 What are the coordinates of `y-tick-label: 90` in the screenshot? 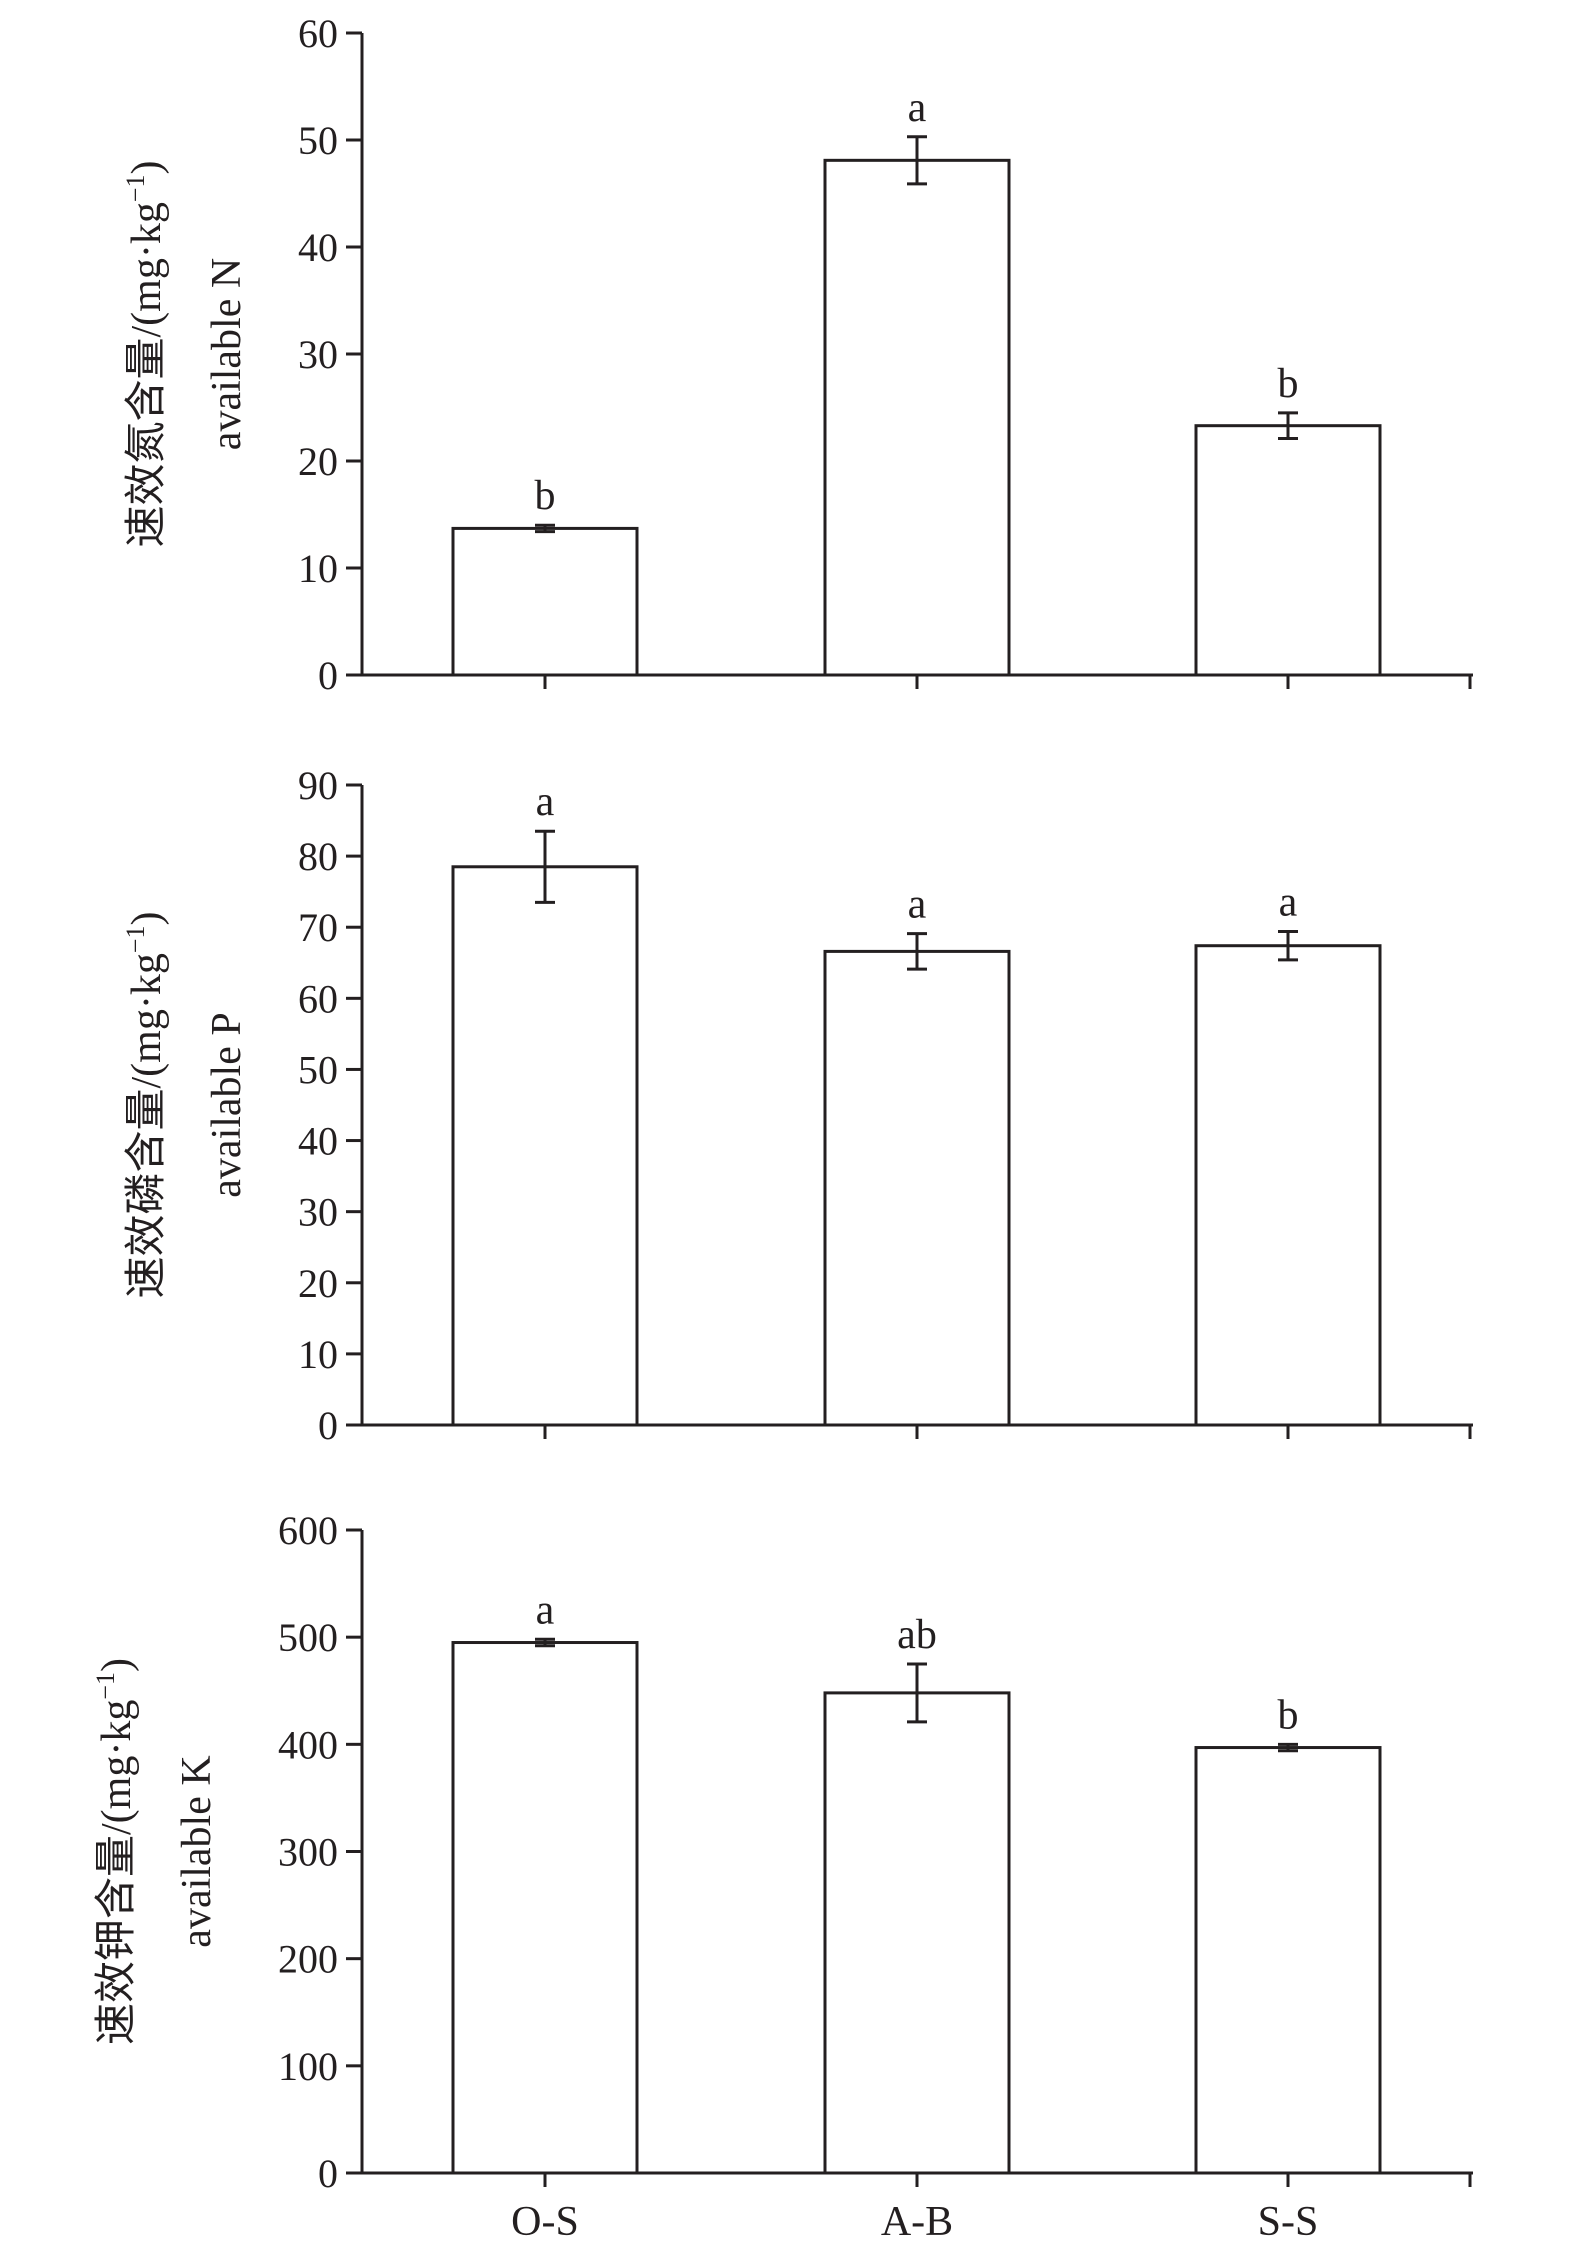 It's located at (318, 785).